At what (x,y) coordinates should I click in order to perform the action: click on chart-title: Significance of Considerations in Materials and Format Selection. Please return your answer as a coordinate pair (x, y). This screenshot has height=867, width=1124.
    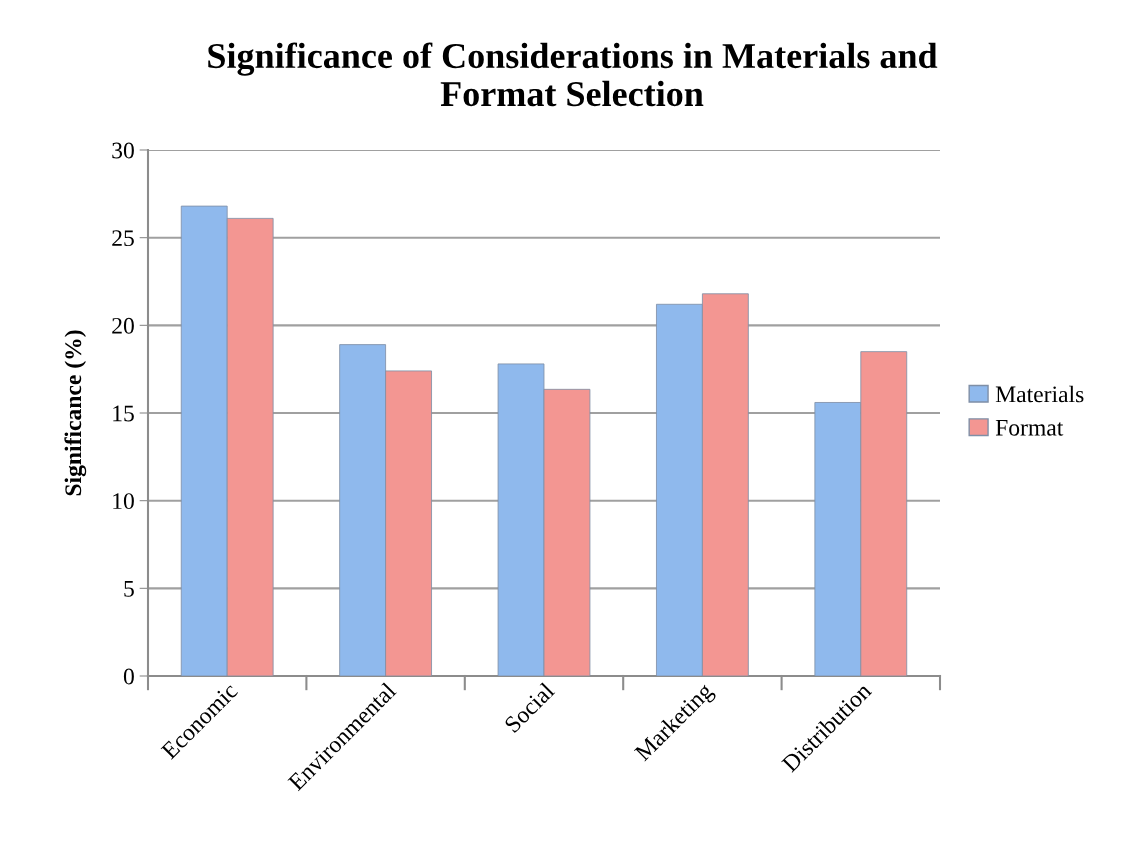
    Looking at the image, I should click on (573, 74).